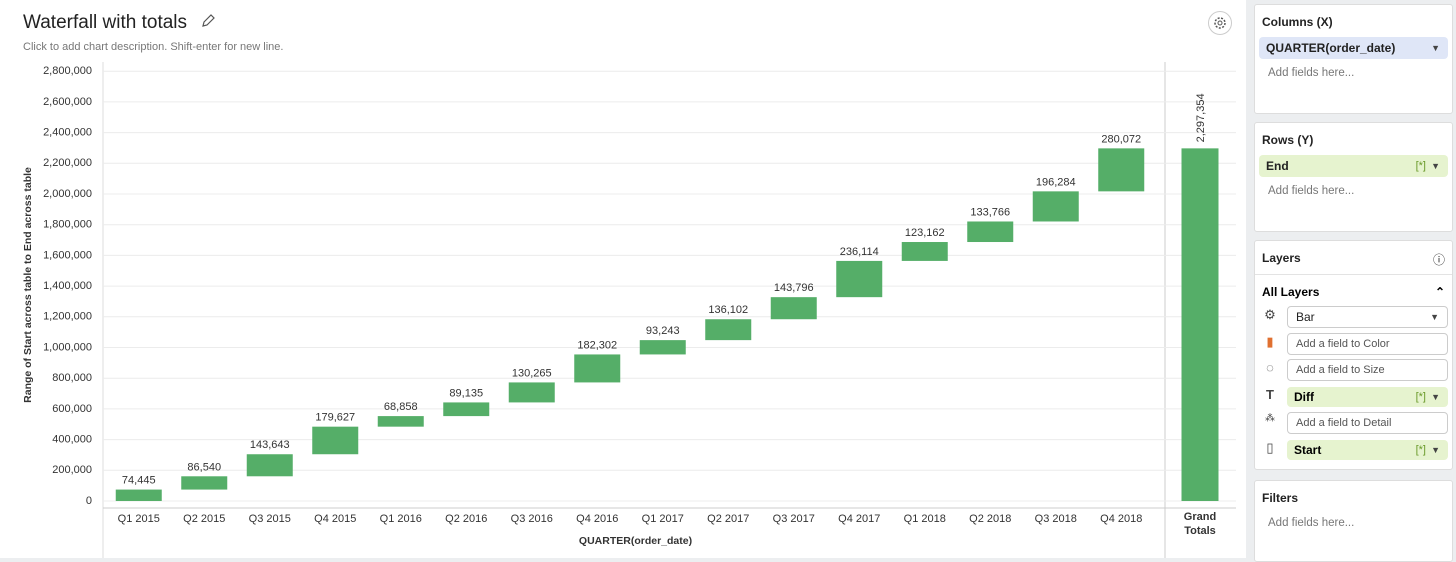 This screenshot has height=562, width=1456. Describe the element at coordinates (67, 286) in the screenshot. I see `y-tick-label: 1,400,000` at that location.